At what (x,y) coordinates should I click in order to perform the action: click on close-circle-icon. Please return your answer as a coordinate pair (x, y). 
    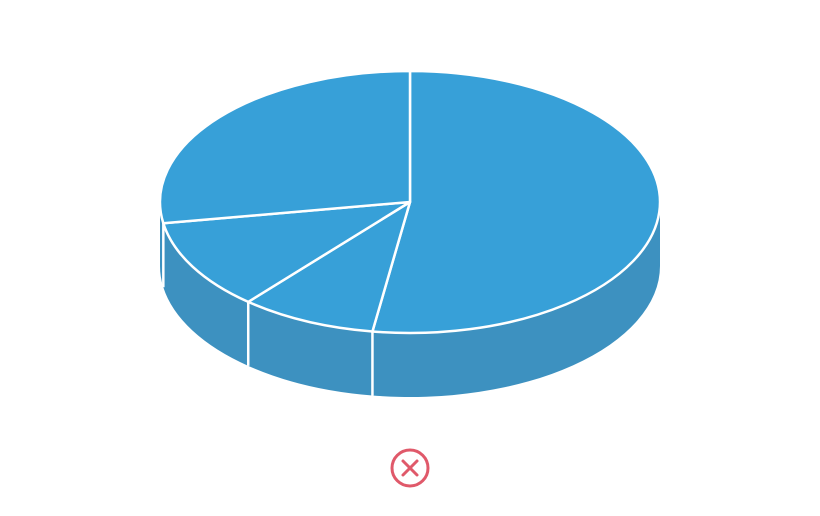
    Looking at the image, I should click on (410, 468).